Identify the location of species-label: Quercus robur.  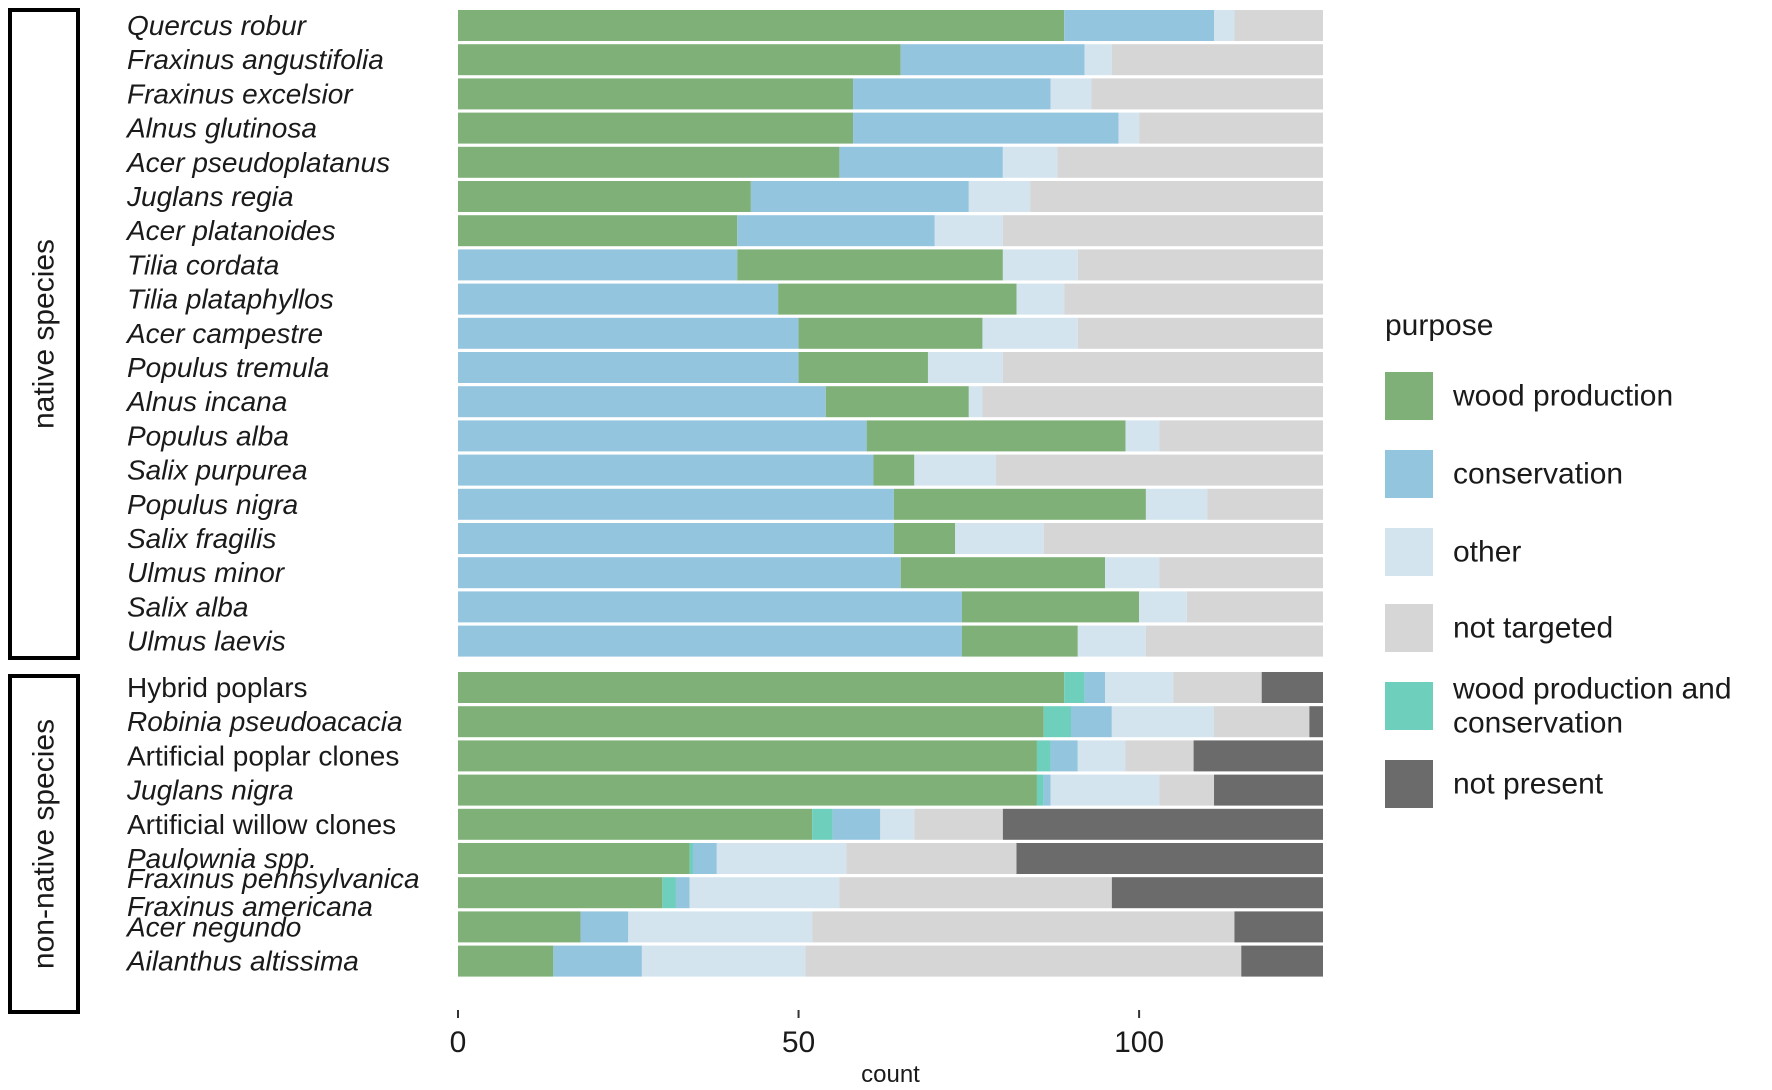
(217, 25).